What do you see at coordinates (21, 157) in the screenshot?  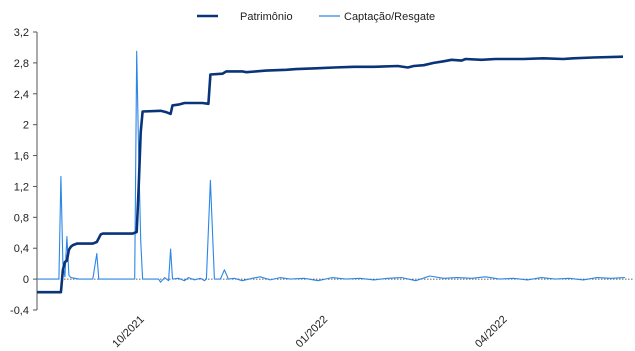 I see `y-tick-label: 1,6` at bounding box center [21, 157].